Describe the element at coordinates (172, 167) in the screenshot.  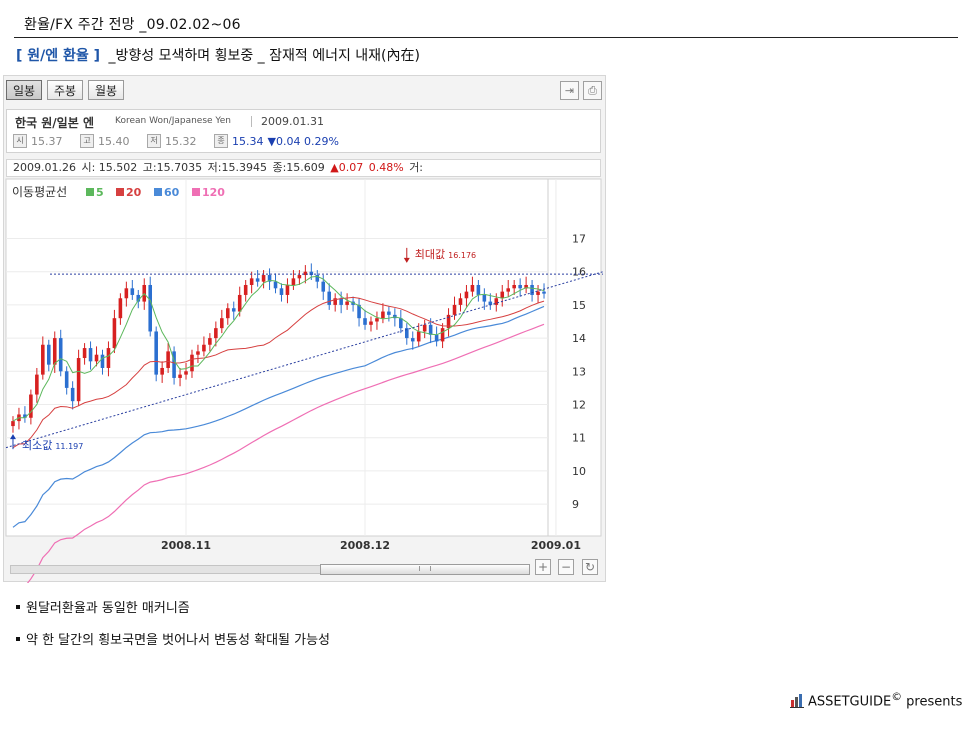
I see `ohlc-high: 고:15.7035` at that location.